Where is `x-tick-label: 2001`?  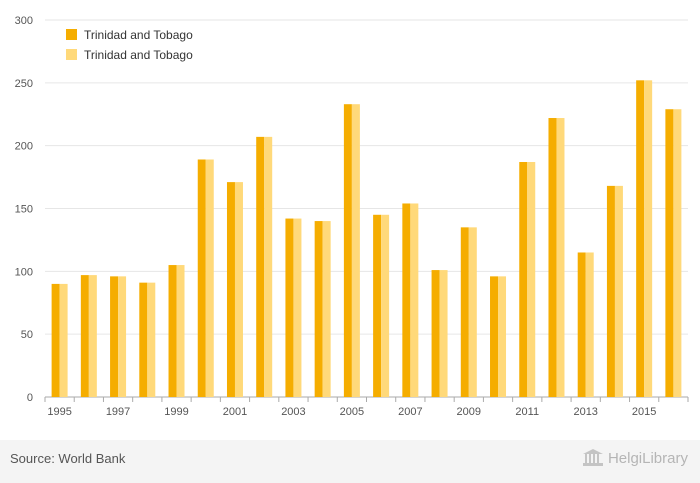
x-tick-label: 2001 is located at coordinates (235, 412).